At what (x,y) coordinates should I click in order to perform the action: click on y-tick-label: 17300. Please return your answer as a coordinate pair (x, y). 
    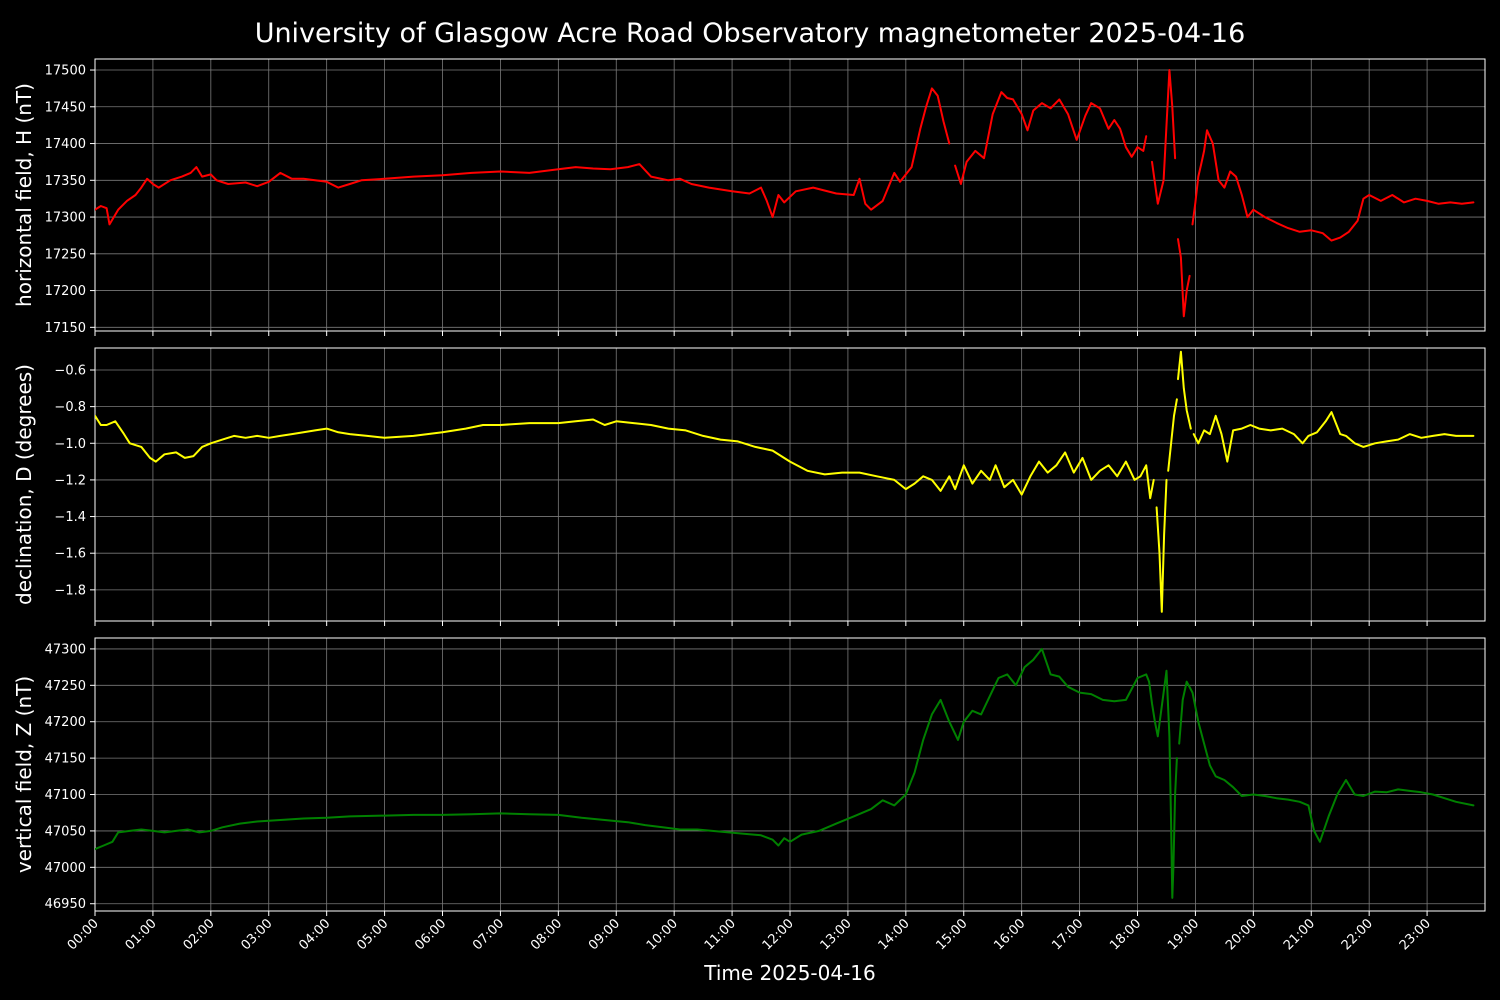
    Looking at the image, I should click on (65, 218).